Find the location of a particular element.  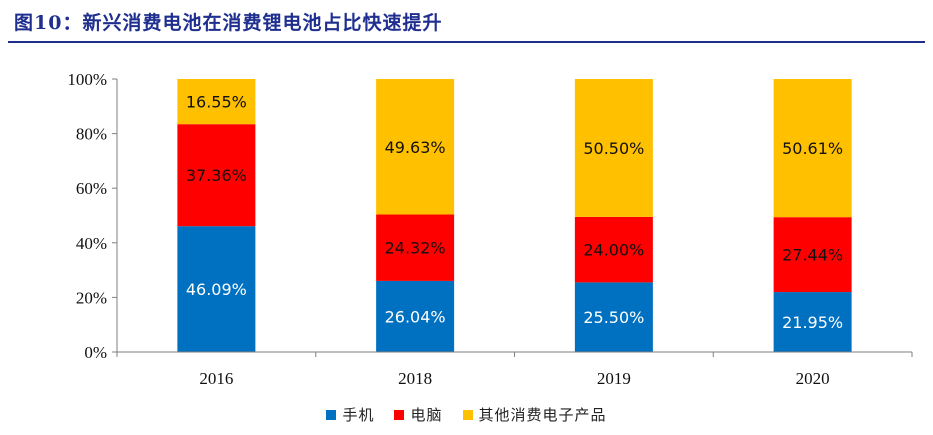

x-tick-label: 2020 is located at coordinates (813, 378).